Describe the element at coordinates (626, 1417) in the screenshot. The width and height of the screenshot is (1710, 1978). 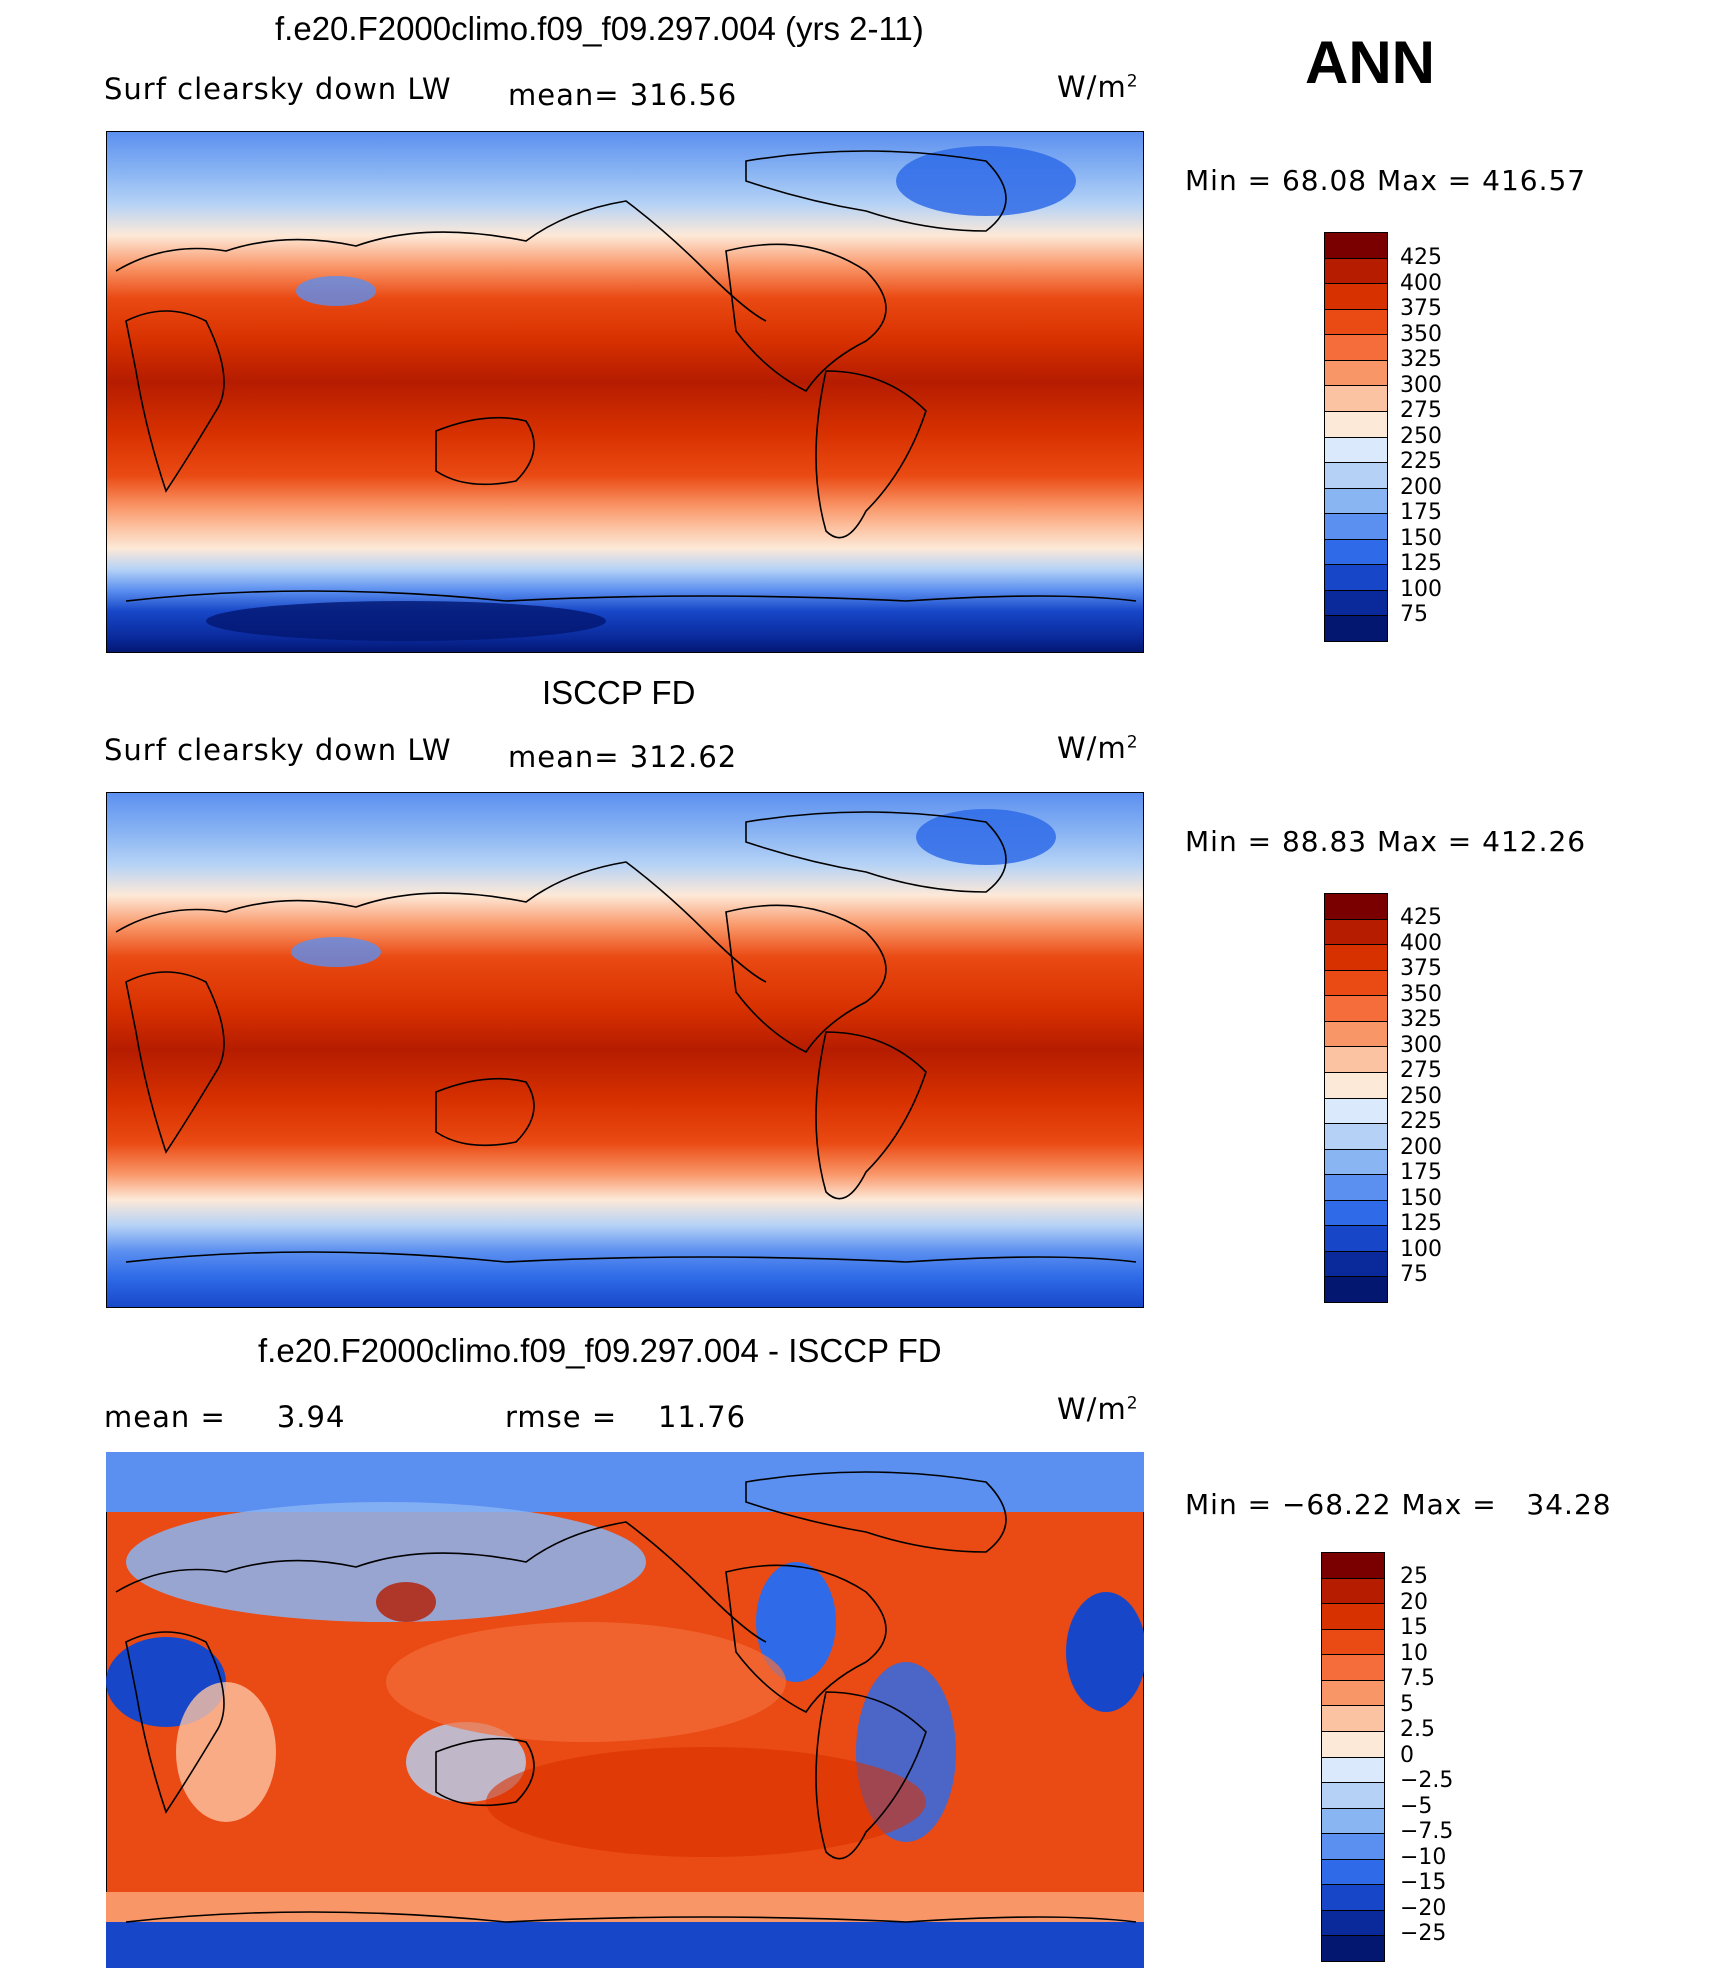
I see `panel-3-rmse-label: rmse = 11.76` at that location.